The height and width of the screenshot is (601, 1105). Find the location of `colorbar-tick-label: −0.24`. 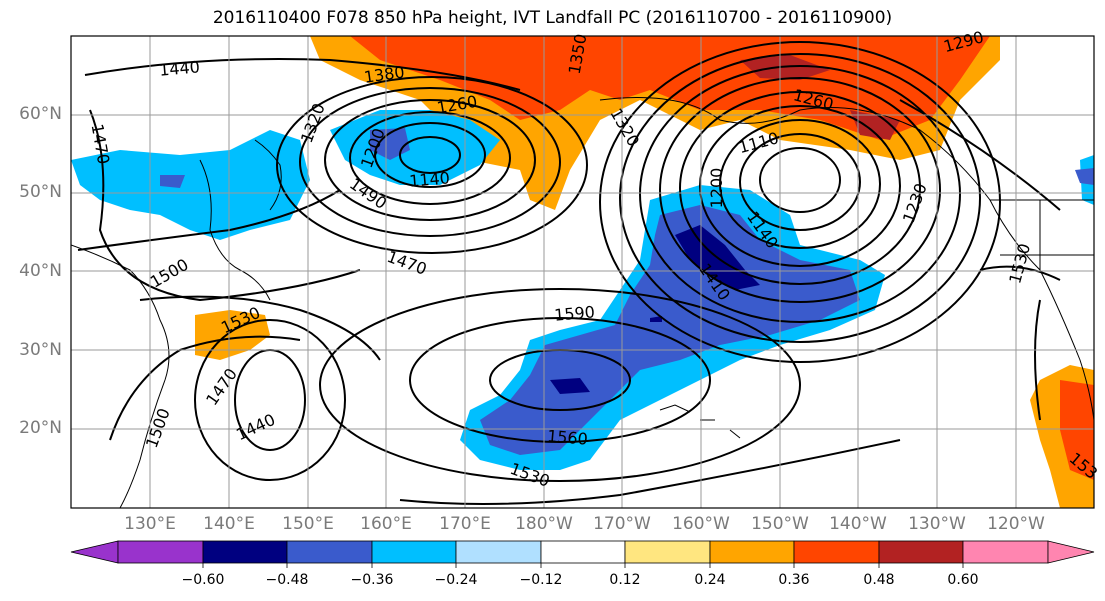

colorbar-tick-label: −0.24 is located at coordinates (456, 580).